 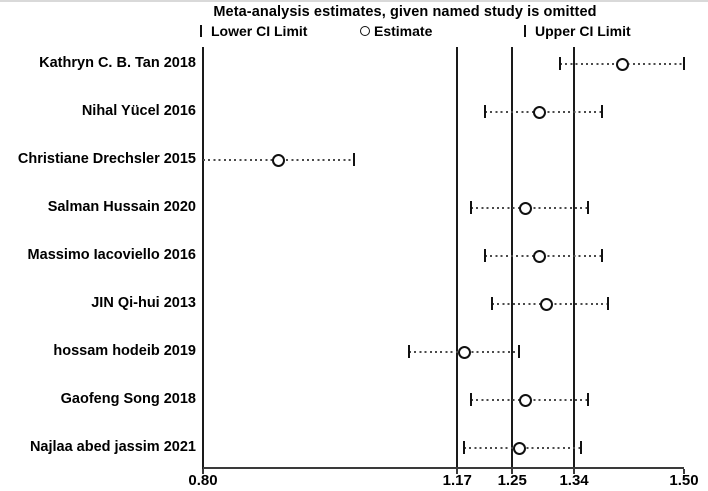 I want to click on estimate-circle-icon, so click(x=365, y=31).